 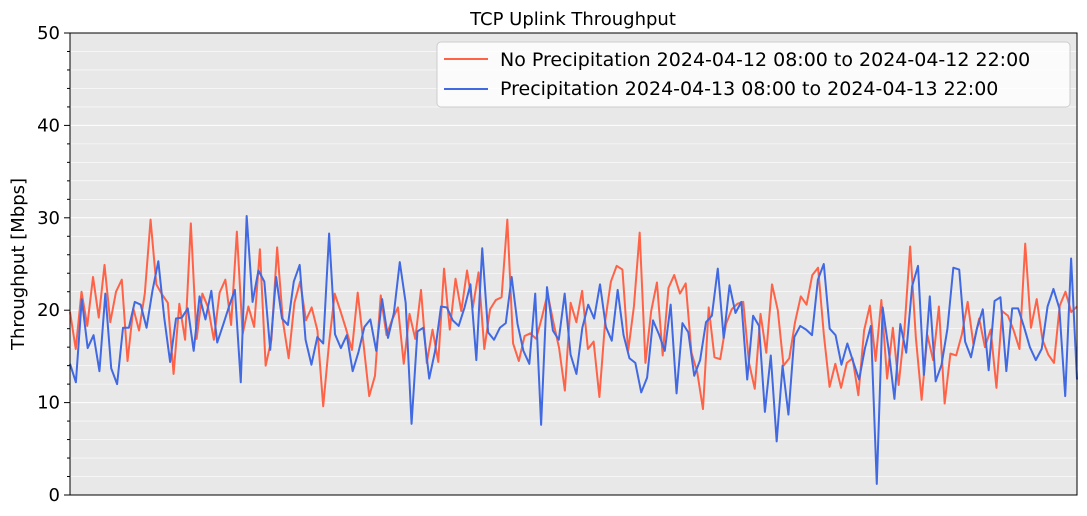 I want to click on chart-title: TCP Uplink Throughput, so click(x=572, y=19).